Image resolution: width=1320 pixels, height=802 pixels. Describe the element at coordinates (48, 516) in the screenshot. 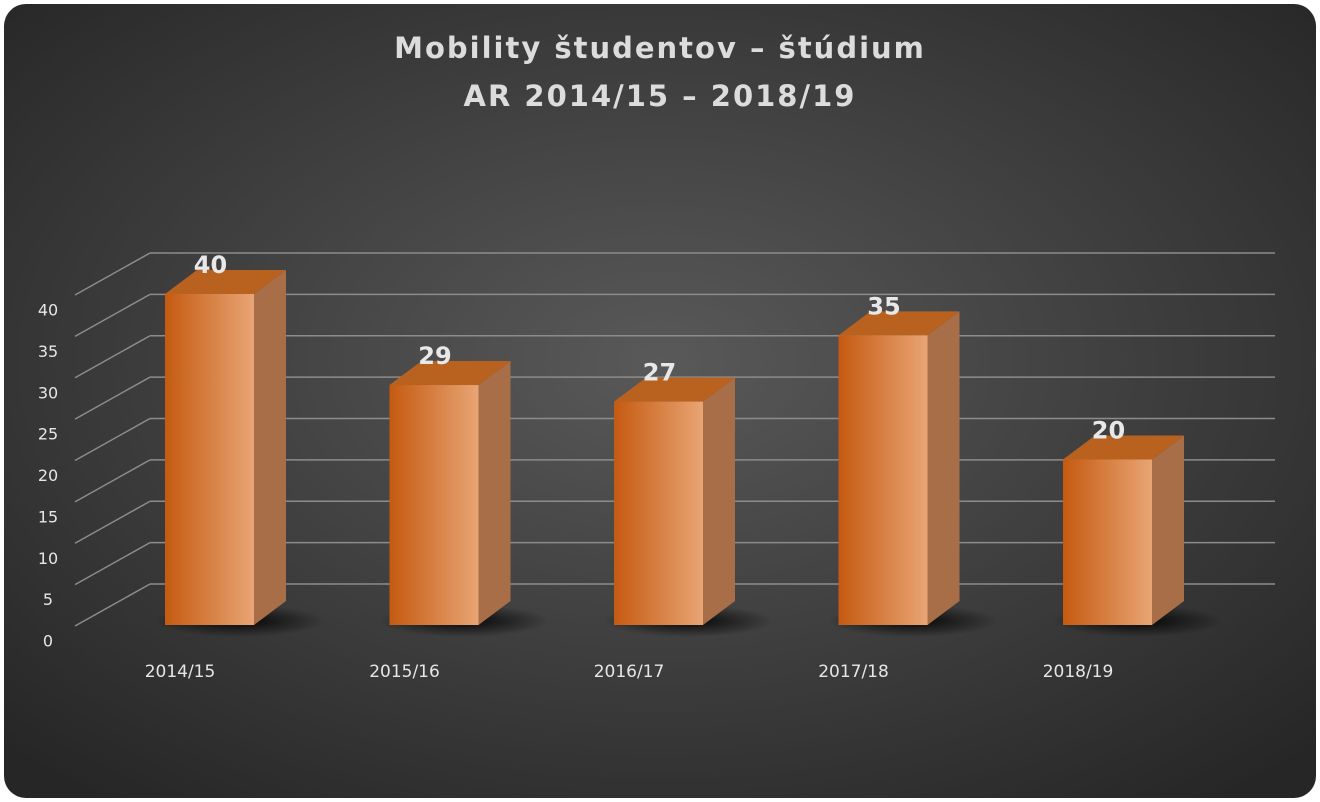

I see `y-tick-label: 15` at that location.